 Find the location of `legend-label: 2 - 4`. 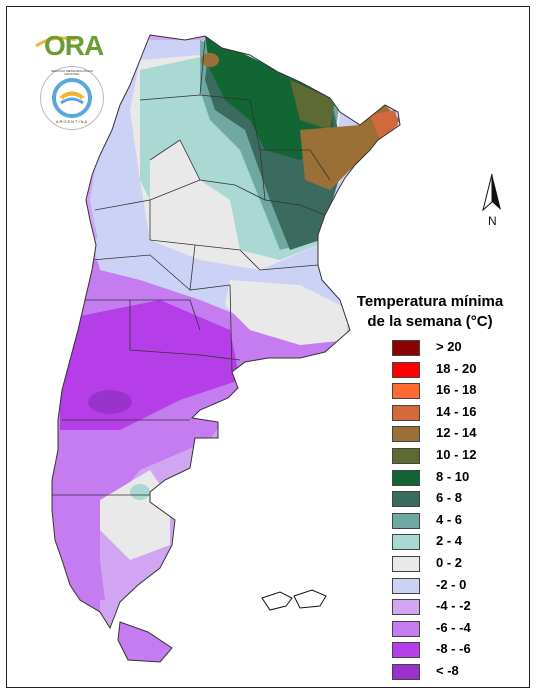

legend-label: 2 - 4 is located at coordinates (449, 541).